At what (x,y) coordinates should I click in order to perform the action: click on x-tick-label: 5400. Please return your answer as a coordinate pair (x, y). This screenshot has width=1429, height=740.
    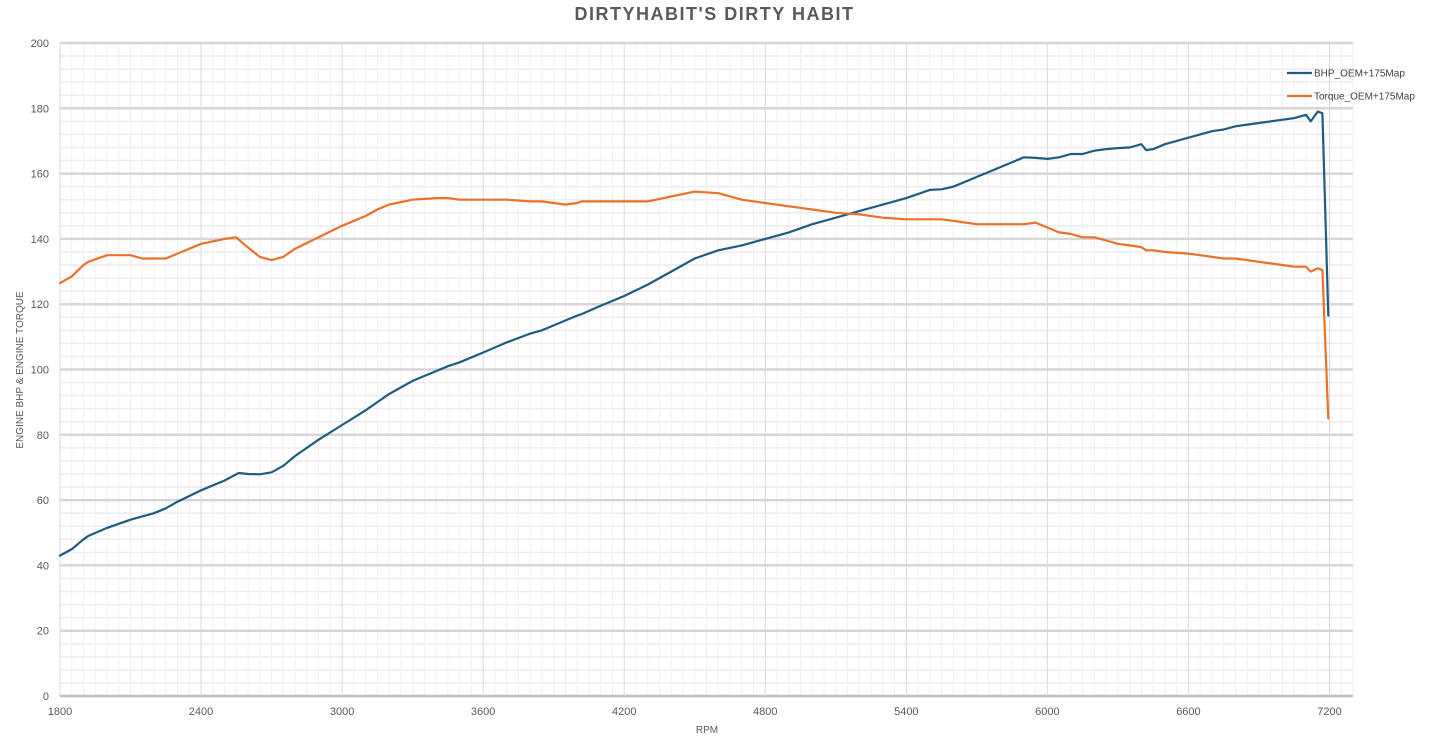
    Looking at the image, I should click on (906, 712).